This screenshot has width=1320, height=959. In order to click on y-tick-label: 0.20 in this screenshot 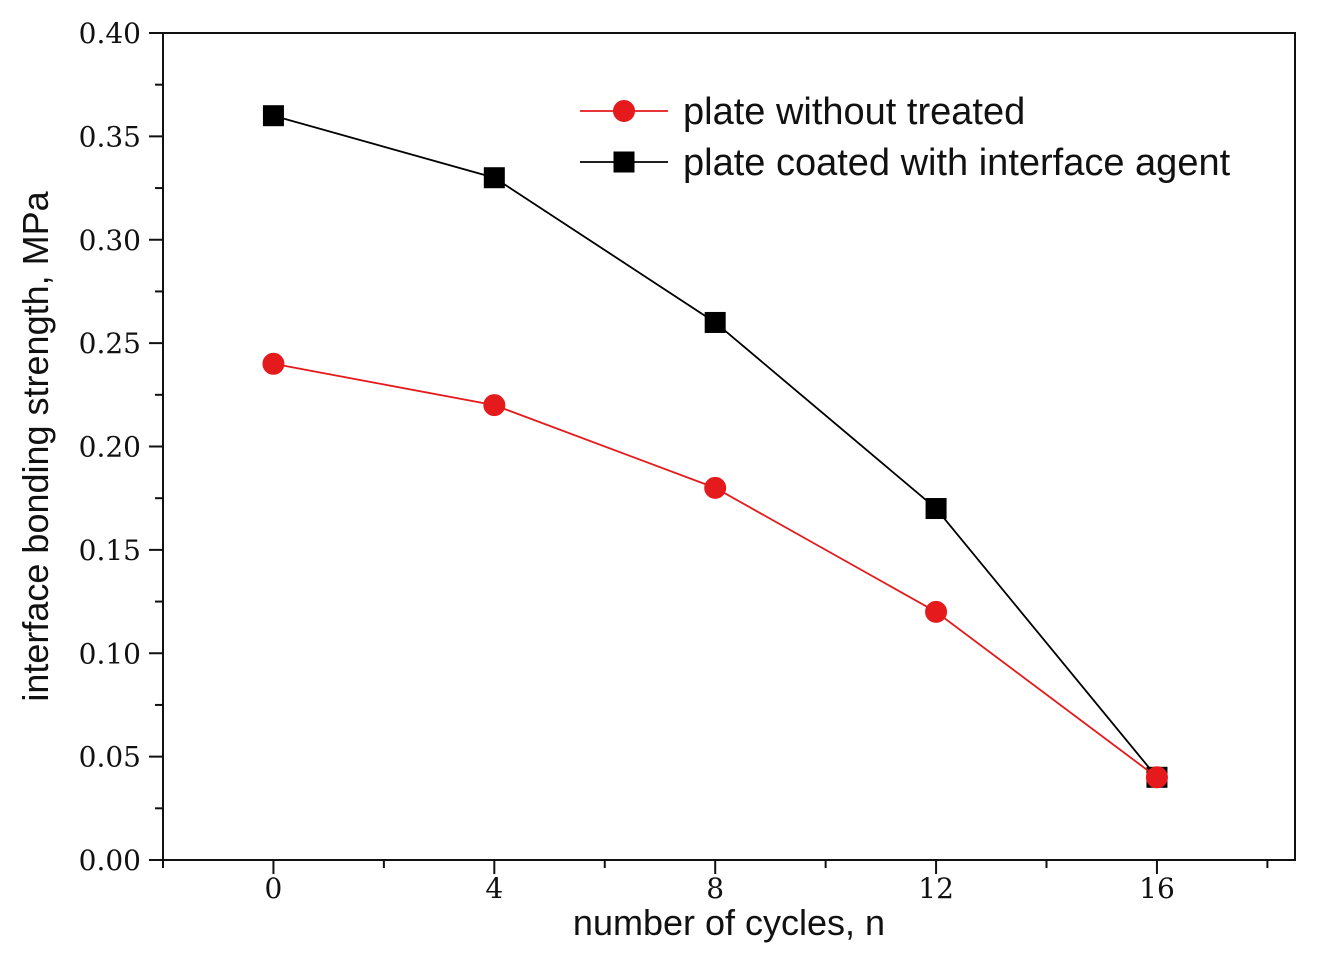, I will do `click(110, 447)`.